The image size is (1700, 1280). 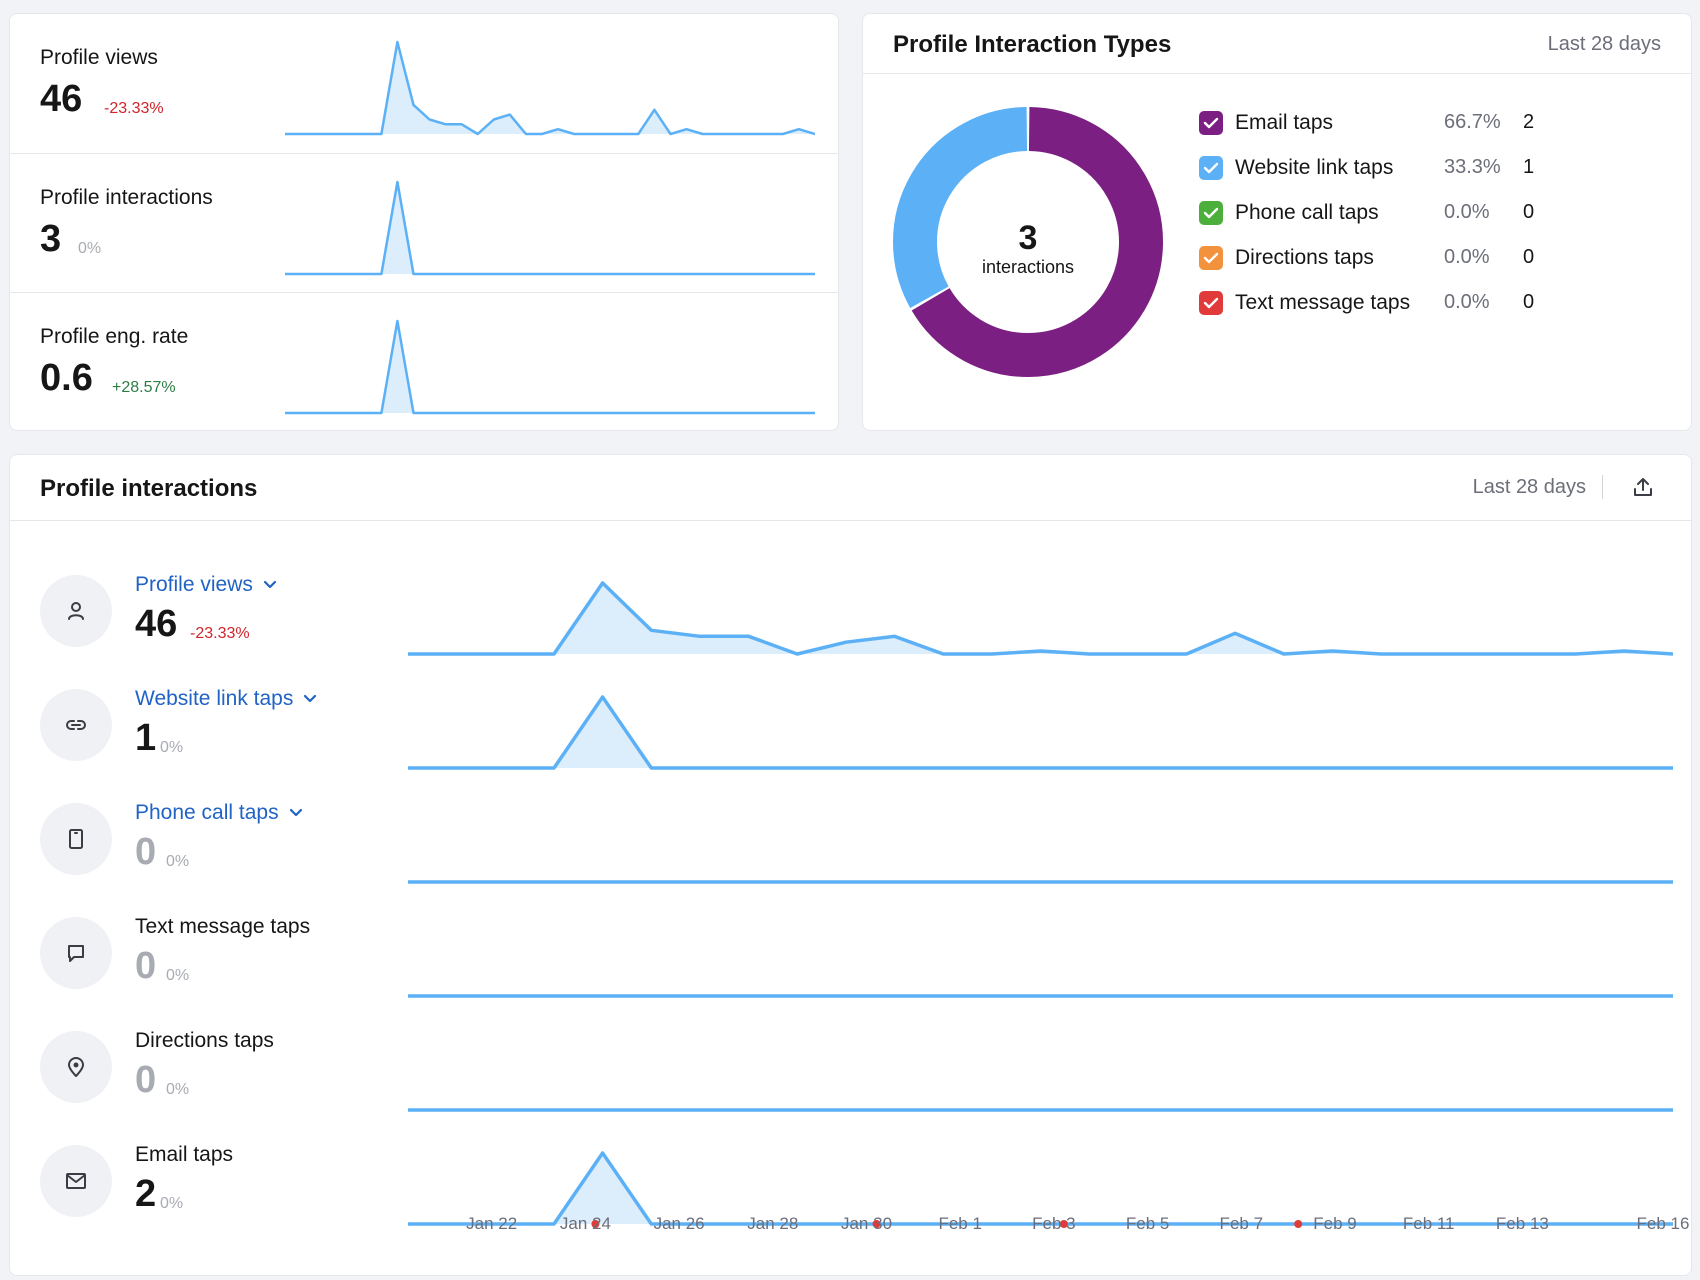 What do you see at coordinates (585, 1223) in the screenshot?
I see `x-tick-label: Jan 24` at bounding box center [585, 1223].